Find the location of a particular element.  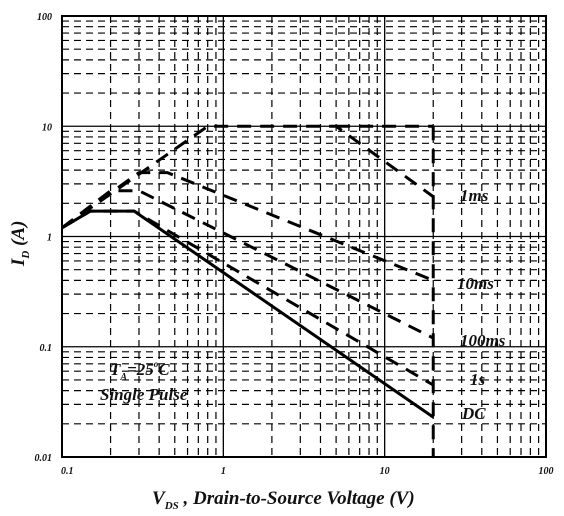

y-tick-label: 0.01 is located at coordinates (44, 458).